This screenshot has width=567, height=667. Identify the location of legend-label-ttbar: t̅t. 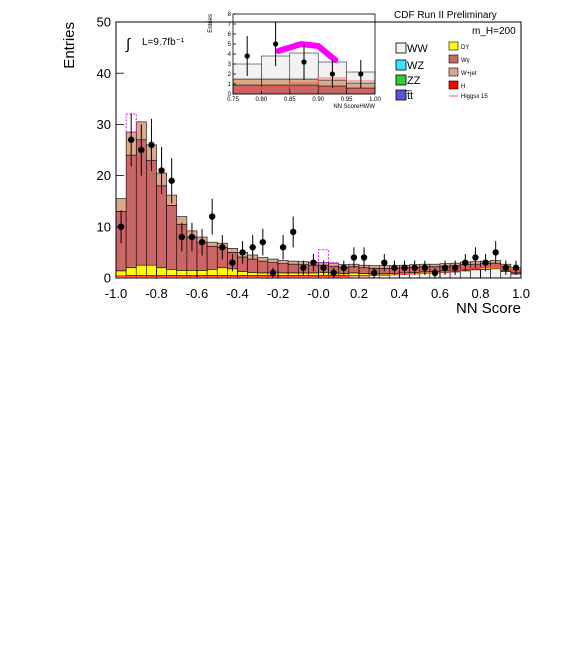
(408, 96).